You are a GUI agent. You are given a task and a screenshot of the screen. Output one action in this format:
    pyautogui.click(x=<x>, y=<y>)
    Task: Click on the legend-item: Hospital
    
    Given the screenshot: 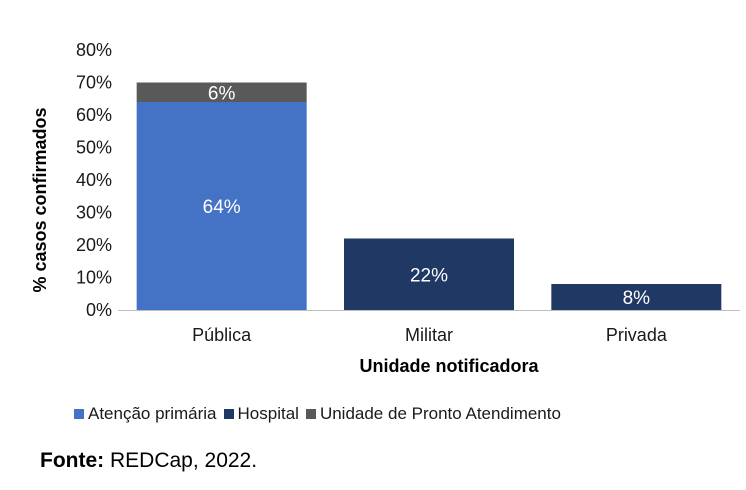 What is the action you would take?
    pyautogui.click(x=261, y=414)
    